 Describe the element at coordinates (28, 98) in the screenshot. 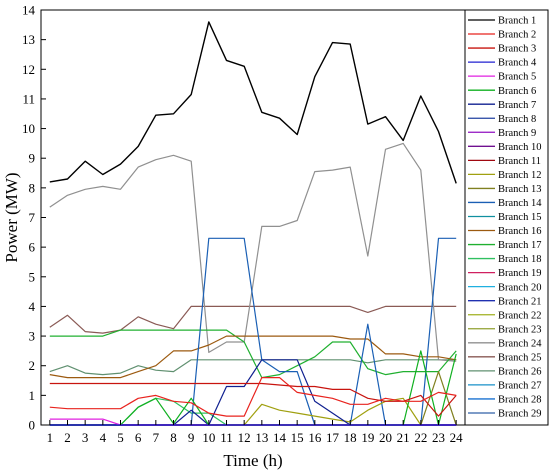

I see `y-tick-label: 11` at that location.